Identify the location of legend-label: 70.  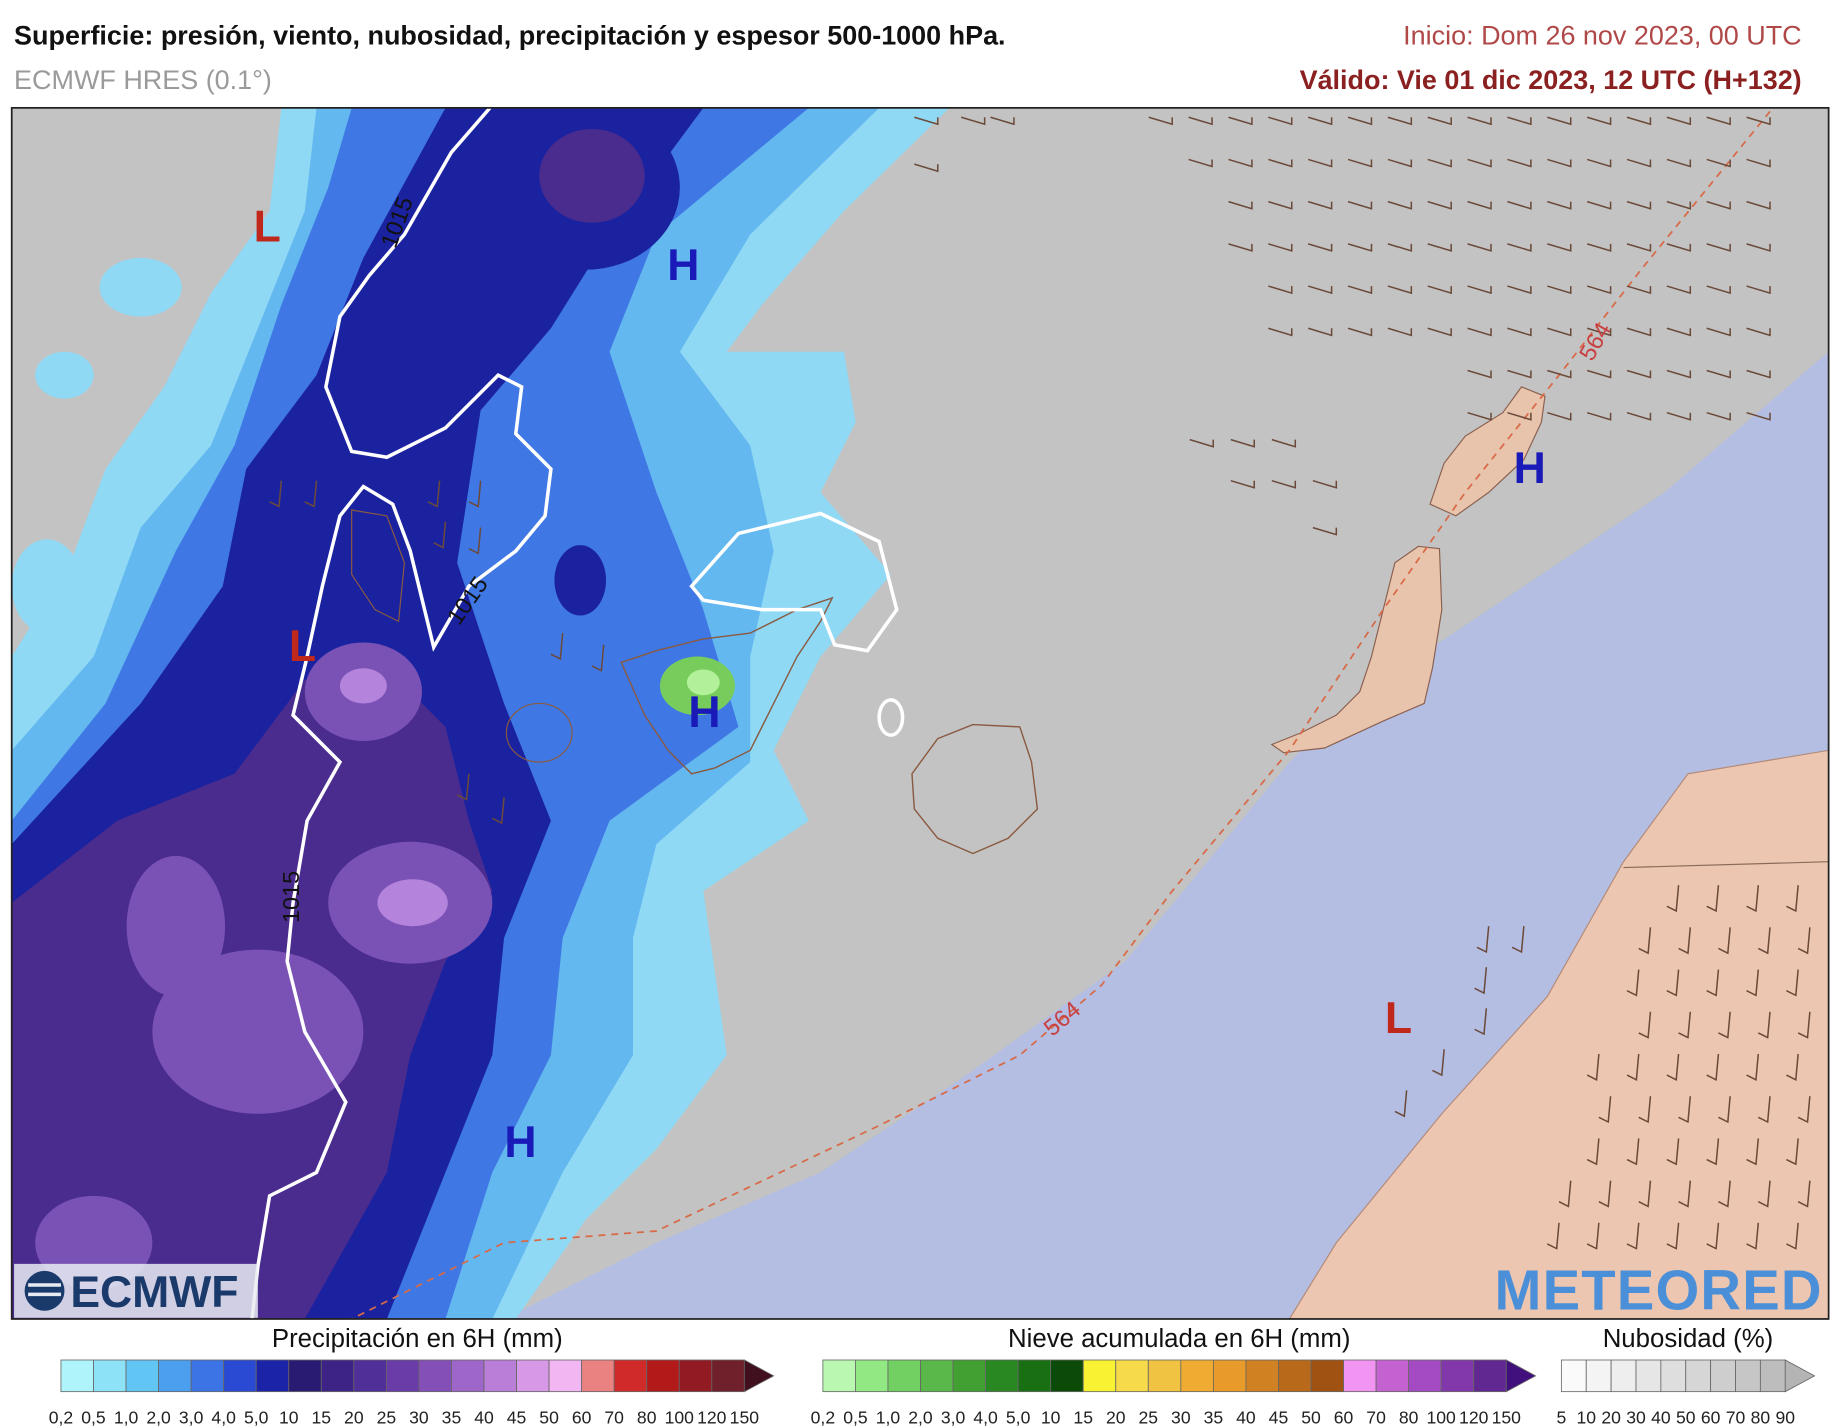
(1376, 1417).